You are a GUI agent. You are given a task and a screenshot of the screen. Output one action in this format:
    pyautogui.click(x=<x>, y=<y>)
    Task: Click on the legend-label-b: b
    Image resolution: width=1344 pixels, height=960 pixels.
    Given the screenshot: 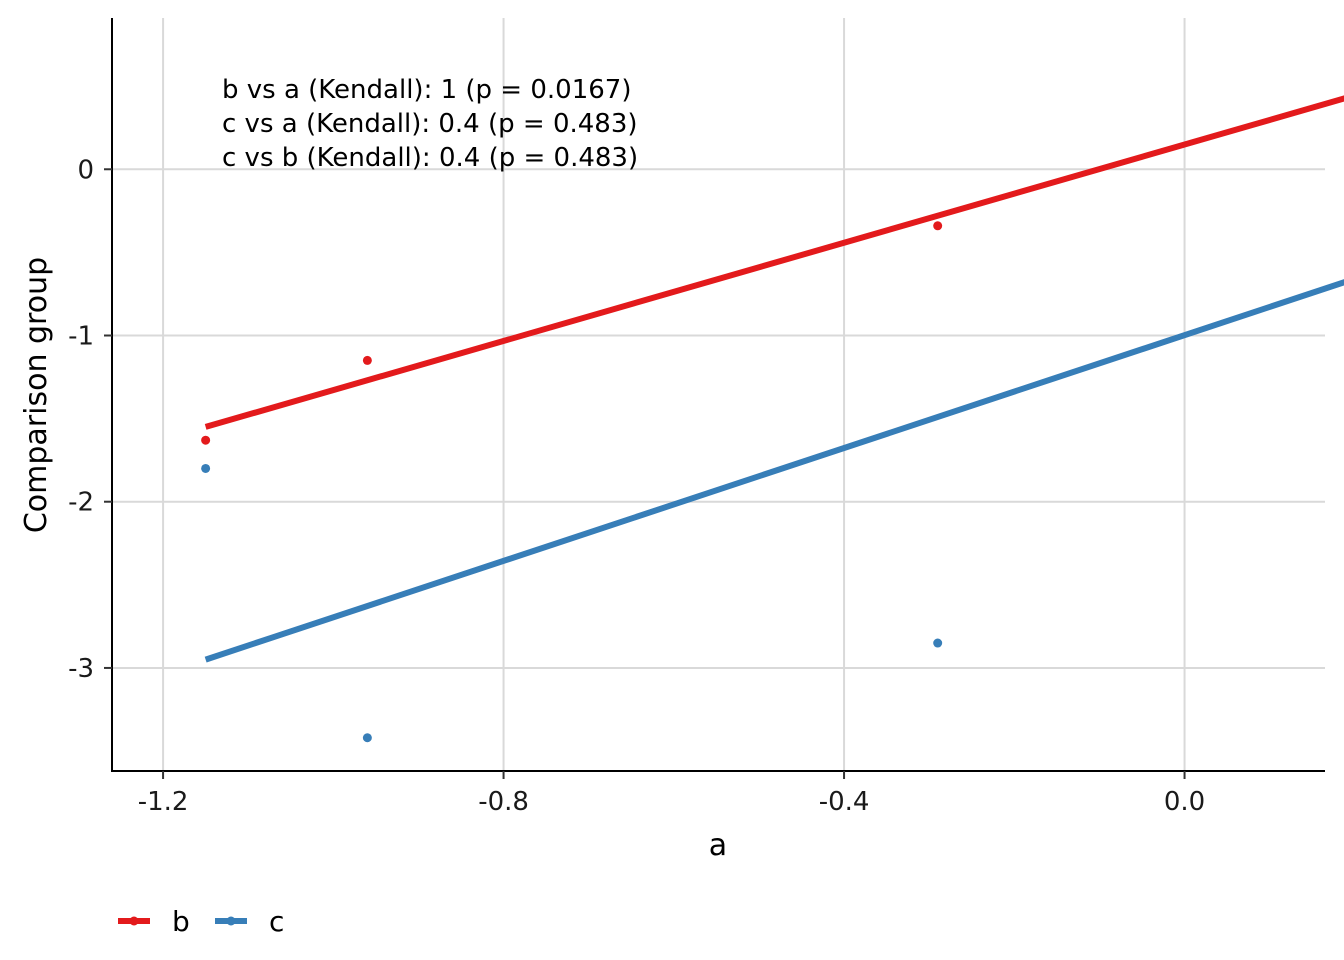 What is the action you would take?
    pyautogui.click(x=181, y=921)
    